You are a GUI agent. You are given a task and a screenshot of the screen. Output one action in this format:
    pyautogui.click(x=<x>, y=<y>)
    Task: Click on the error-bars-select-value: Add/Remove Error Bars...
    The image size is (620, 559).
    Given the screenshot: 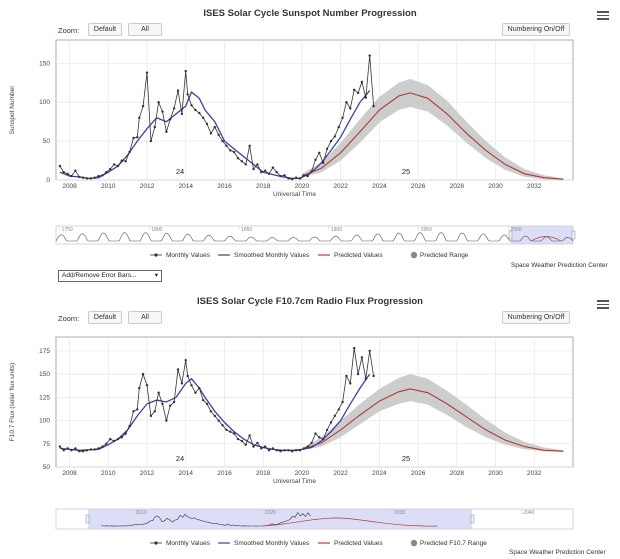 What is the action you would take?
    pyautogui.click(x=99, y=275)
    